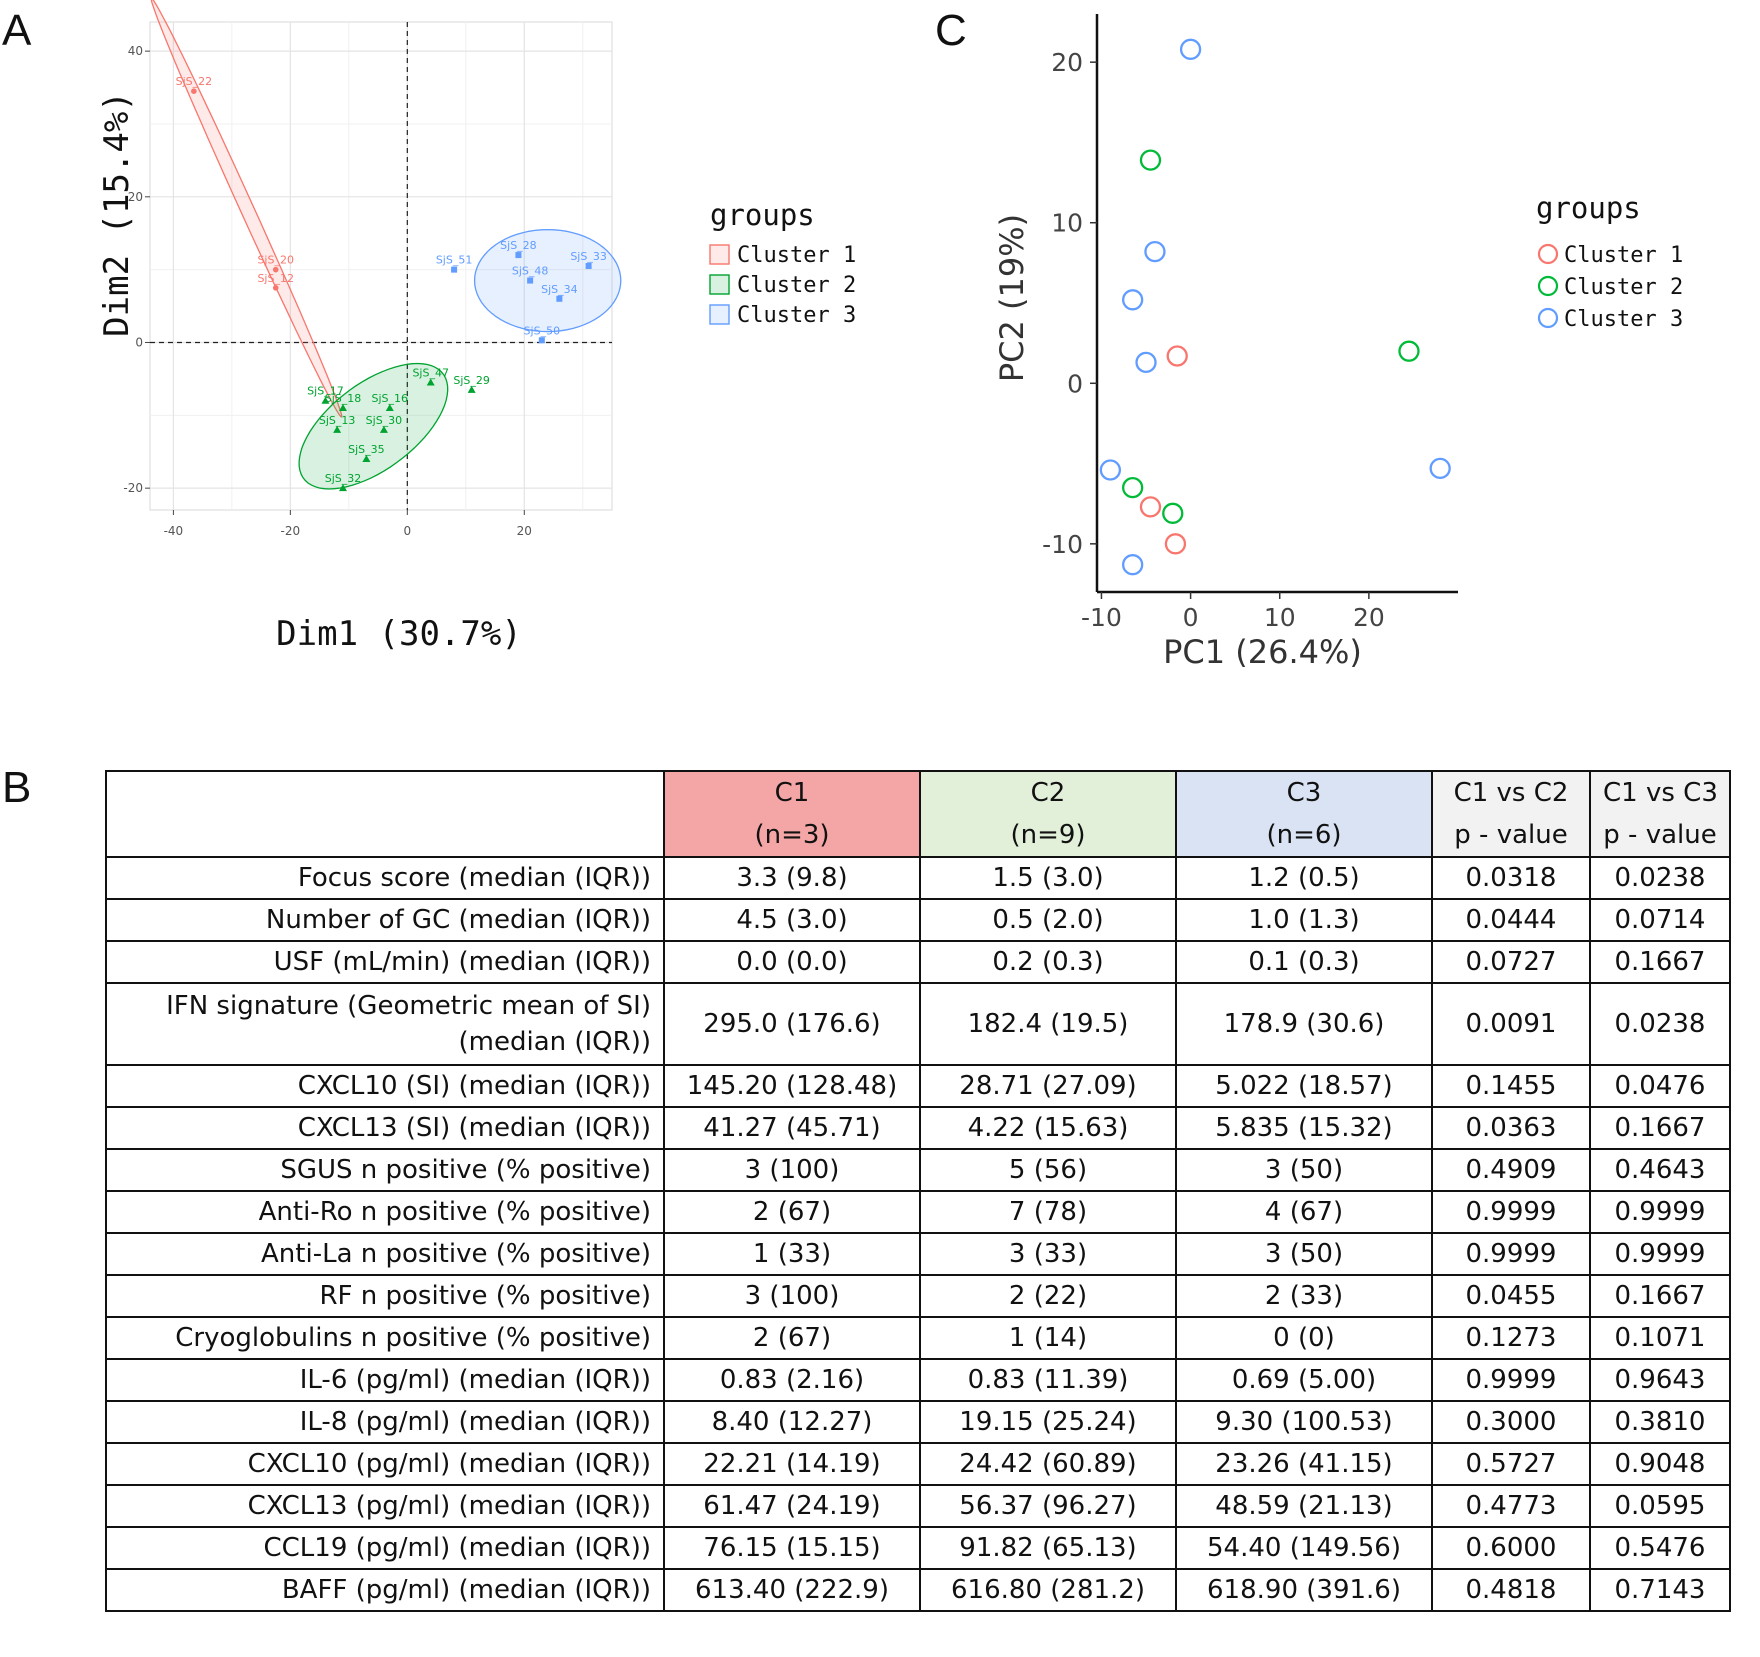  Describe the element at coordinates (343, 398) in the screenshot. I see `point-label: SjS_18` at that location.